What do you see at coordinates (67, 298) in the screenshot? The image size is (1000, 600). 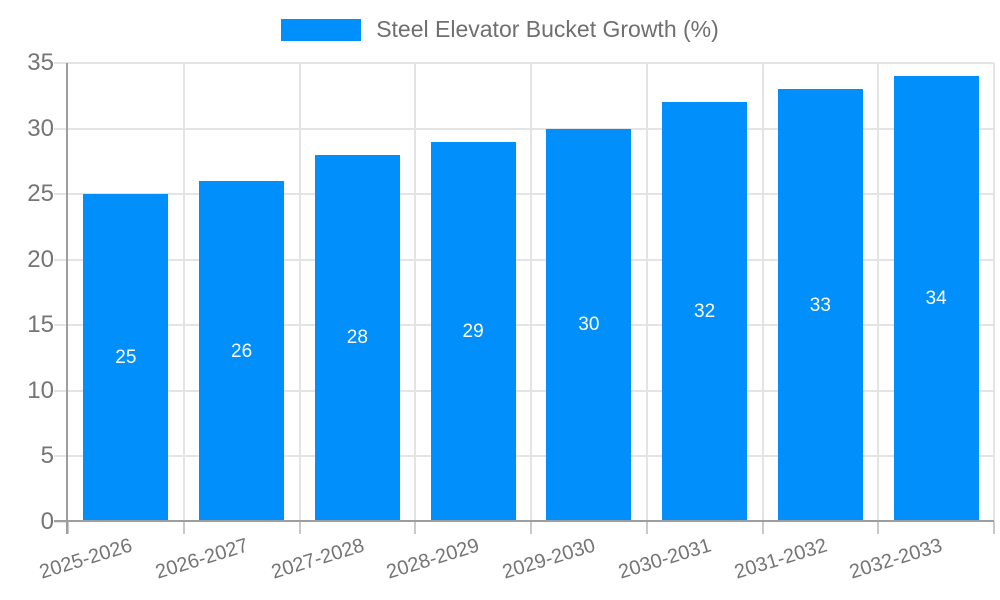 I see `y-axis-line` at bounding box center [67, 298].